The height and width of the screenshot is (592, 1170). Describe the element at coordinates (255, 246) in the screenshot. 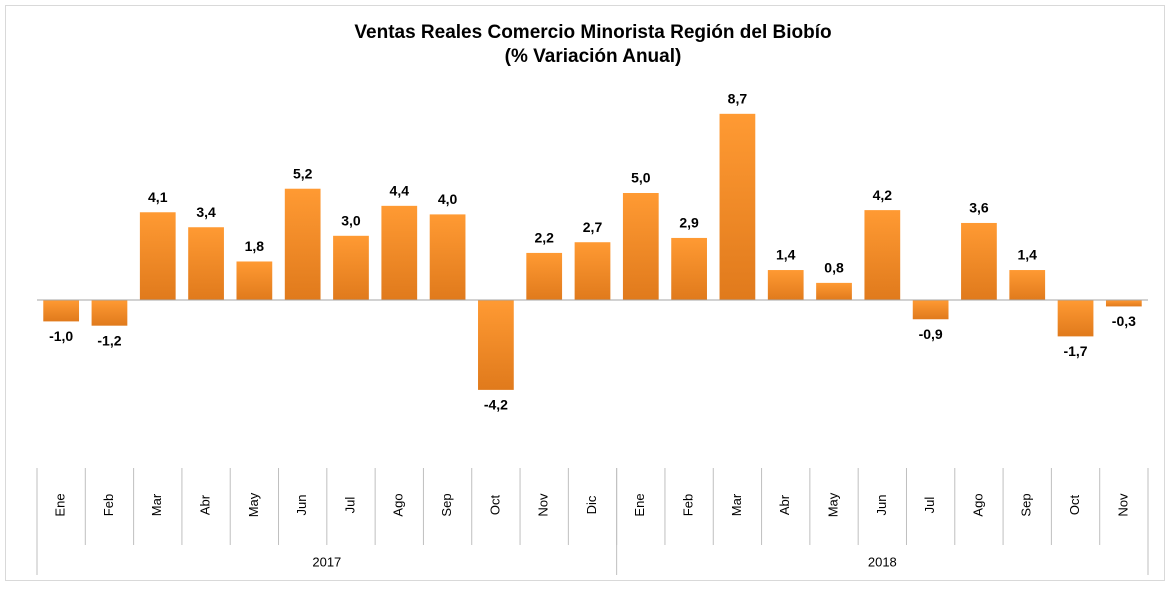

I see `value-label: 1,8` at that location.